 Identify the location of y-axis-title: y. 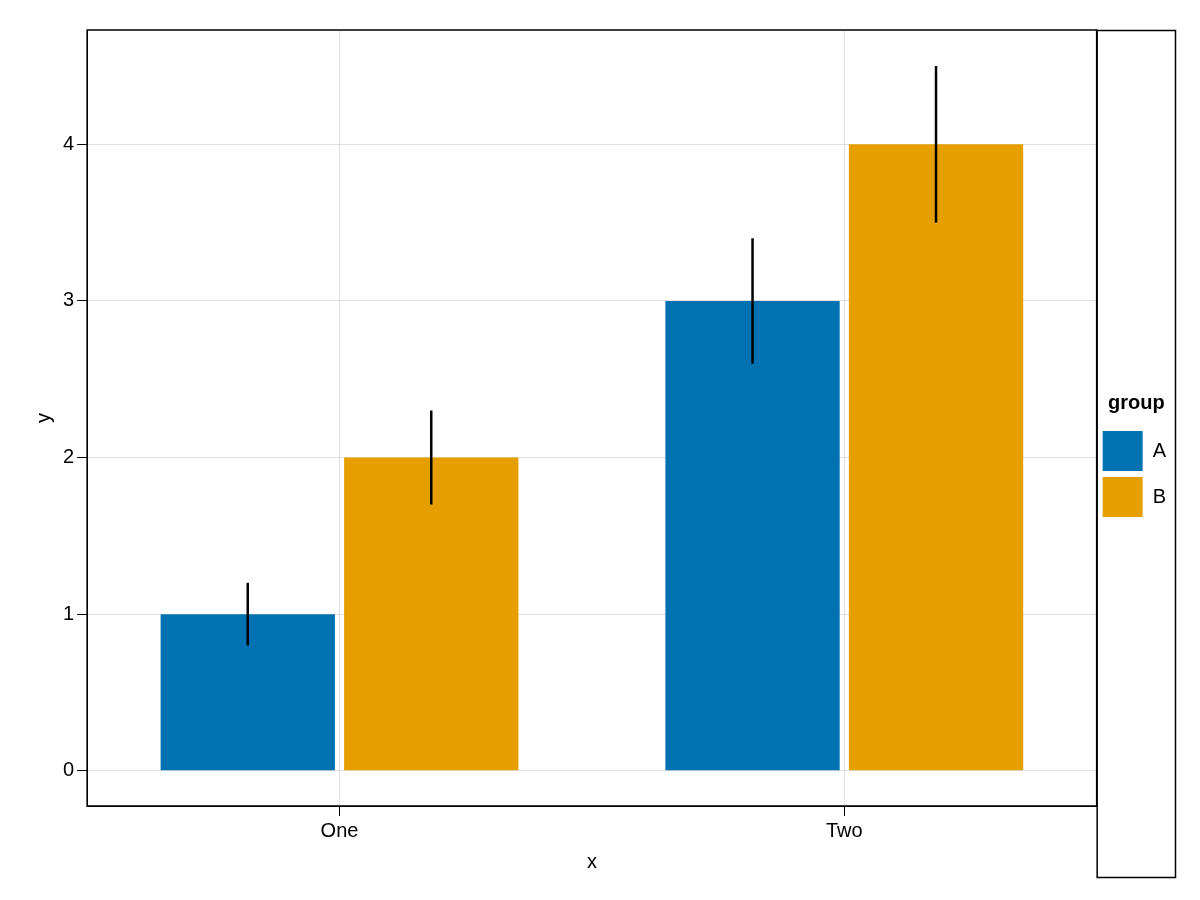
(42, 418).